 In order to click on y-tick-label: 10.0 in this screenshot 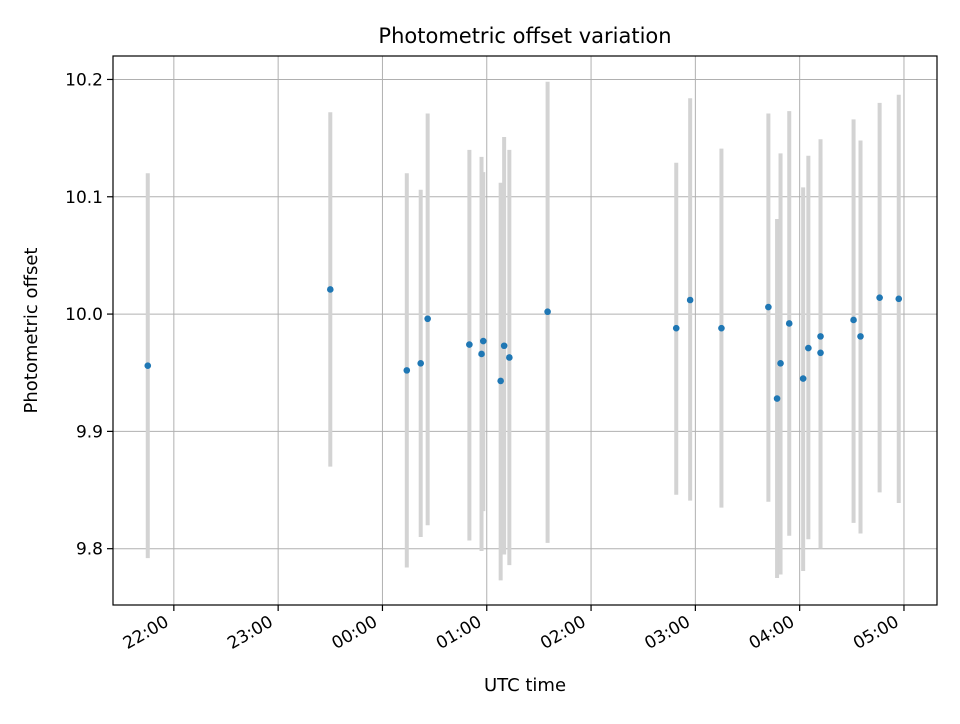, I will do `click(84, 315)`.